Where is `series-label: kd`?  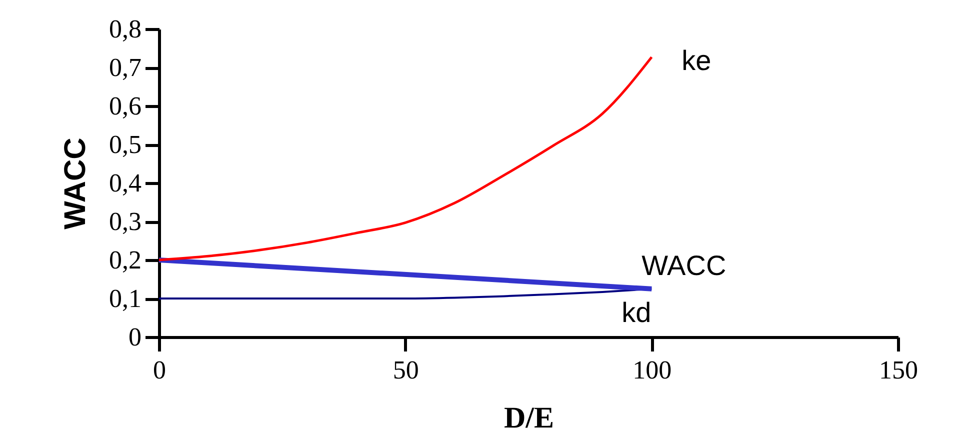
series-label: kd is located at coordinates (637, 312).